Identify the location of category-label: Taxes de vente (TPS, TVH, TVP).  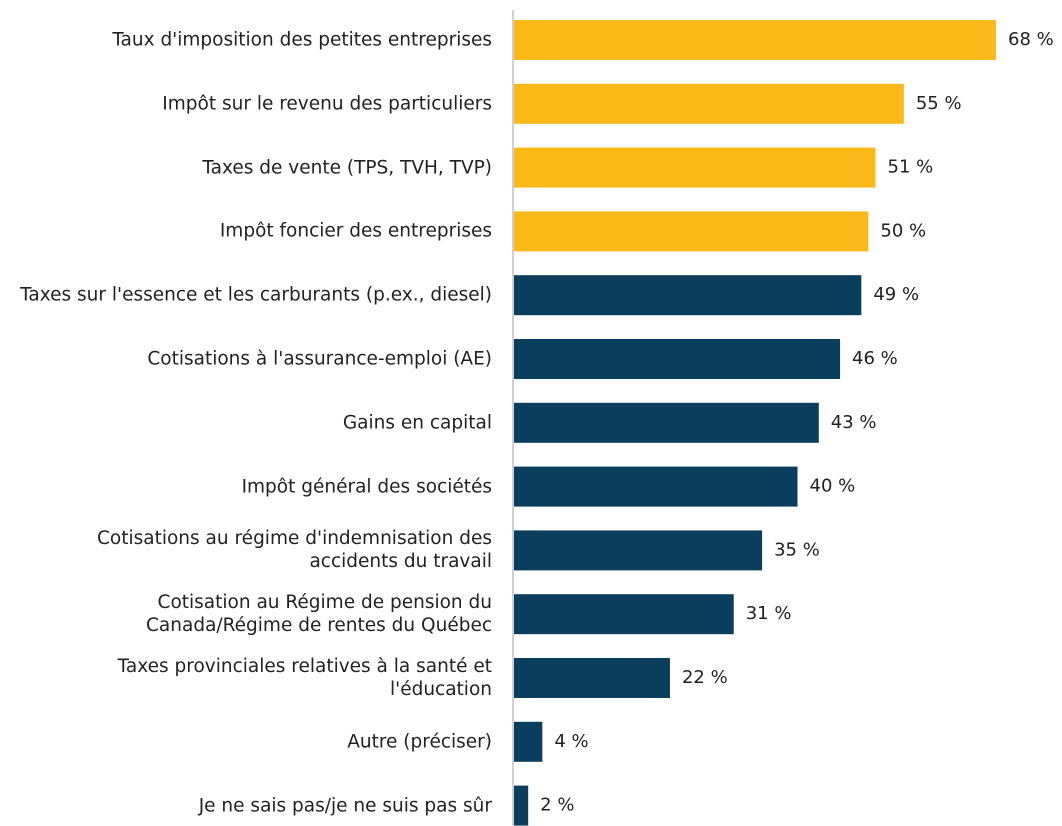
(347, 168).